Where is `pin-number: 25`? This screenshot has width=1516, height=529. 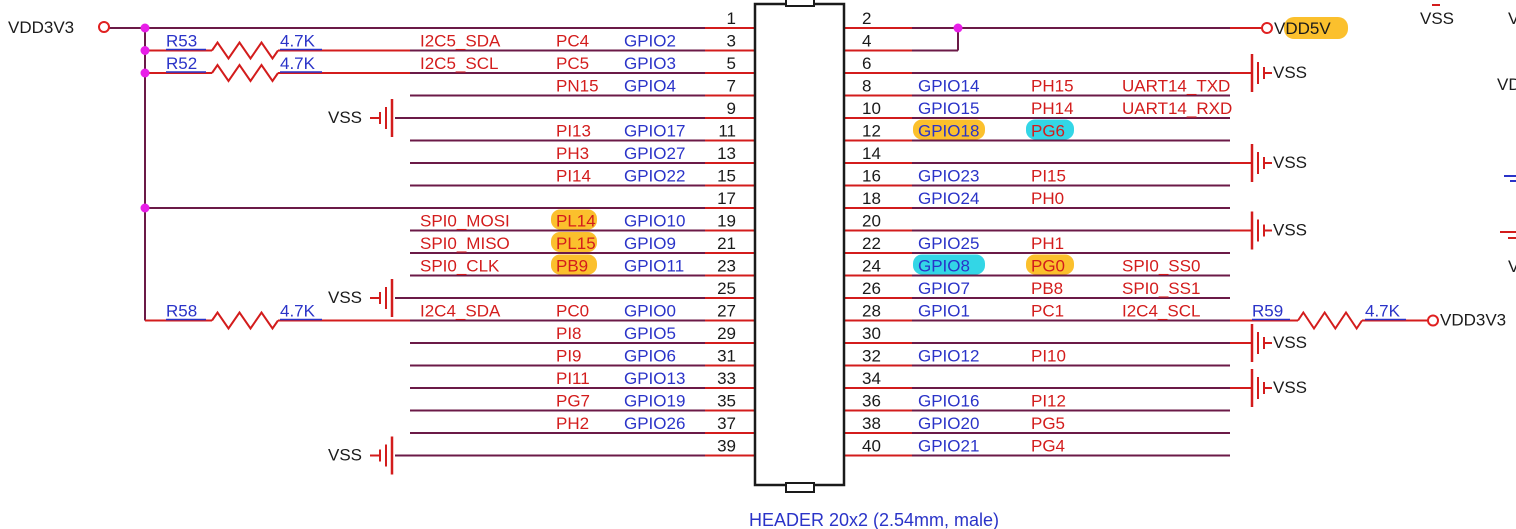 pin-number: 25 is located at coordinates (726, 288).